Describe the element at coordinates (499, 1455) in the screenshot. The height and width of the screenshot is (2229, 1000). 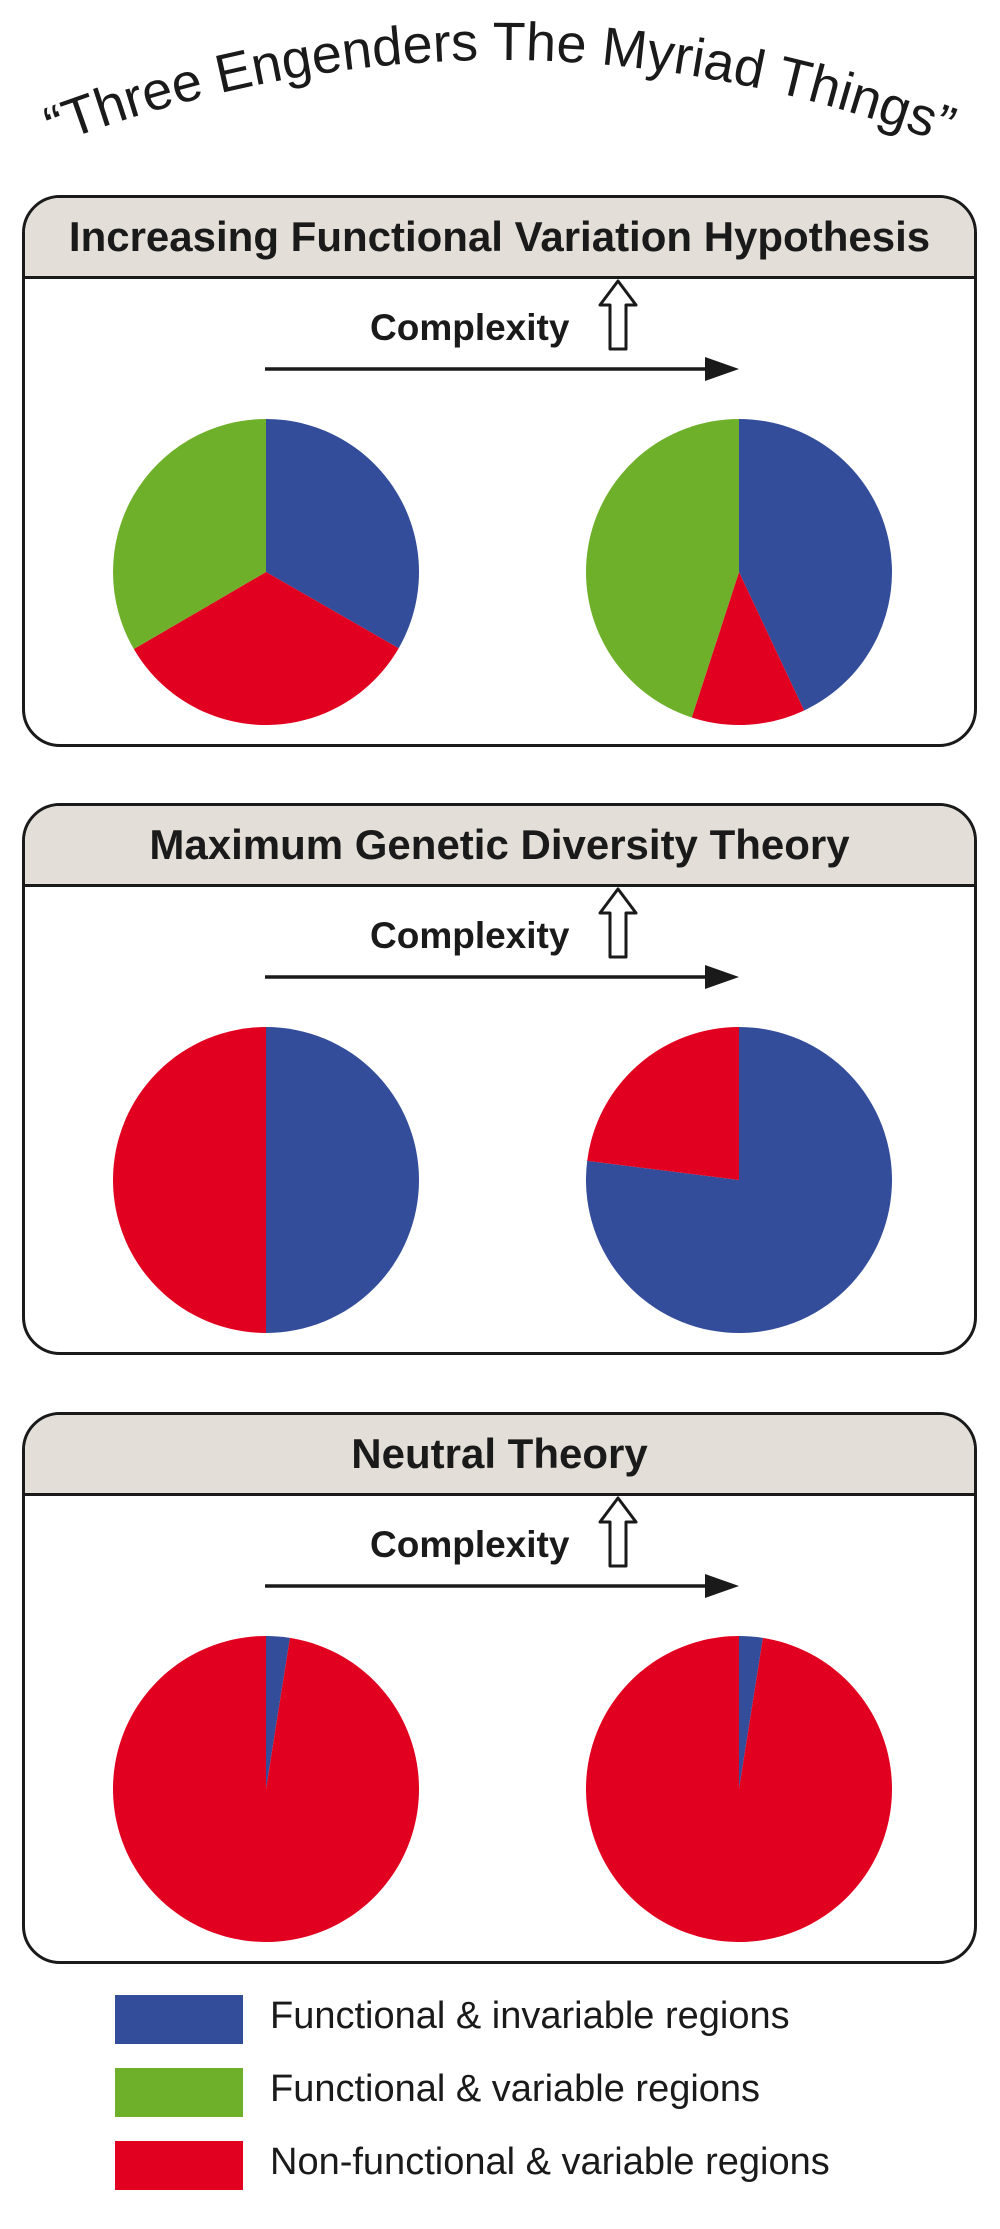
I see `panel-title: Neutral Theory` at that location.